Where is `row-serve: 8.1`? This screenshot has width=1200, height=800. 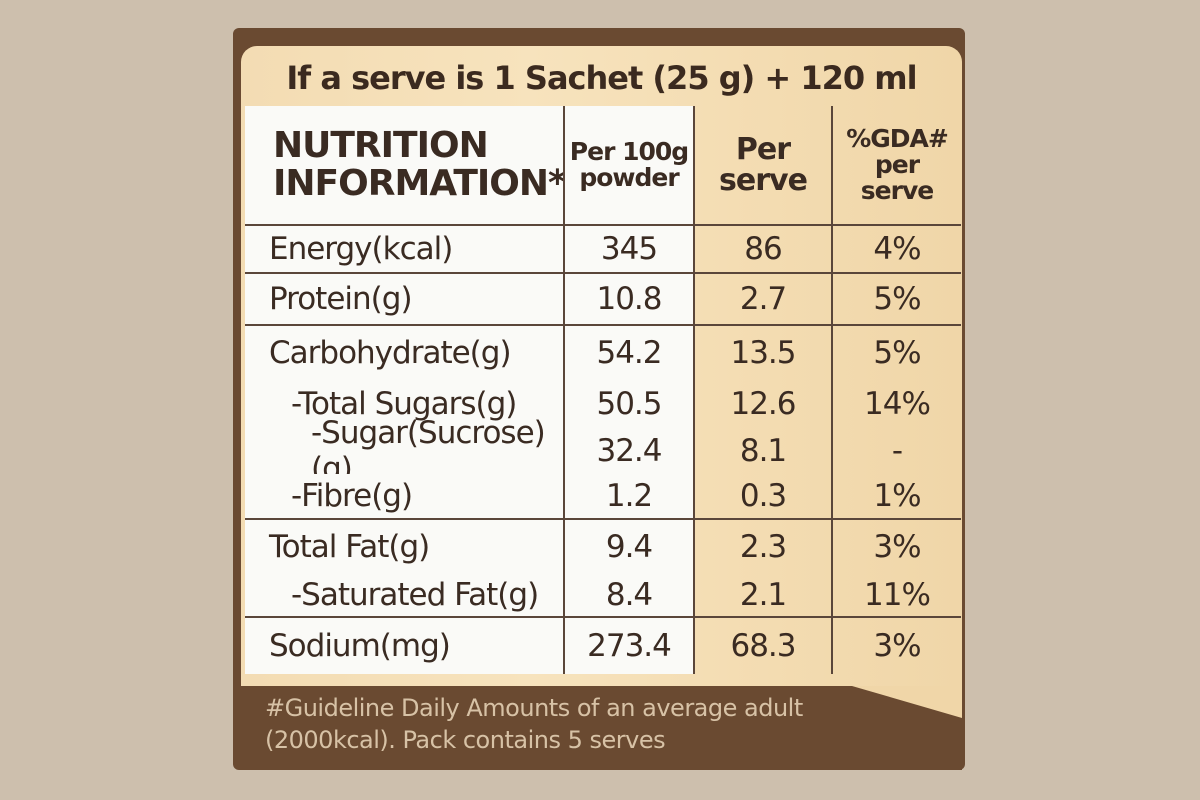 row-serve: 8.1 is located at coordinates (762, 451).